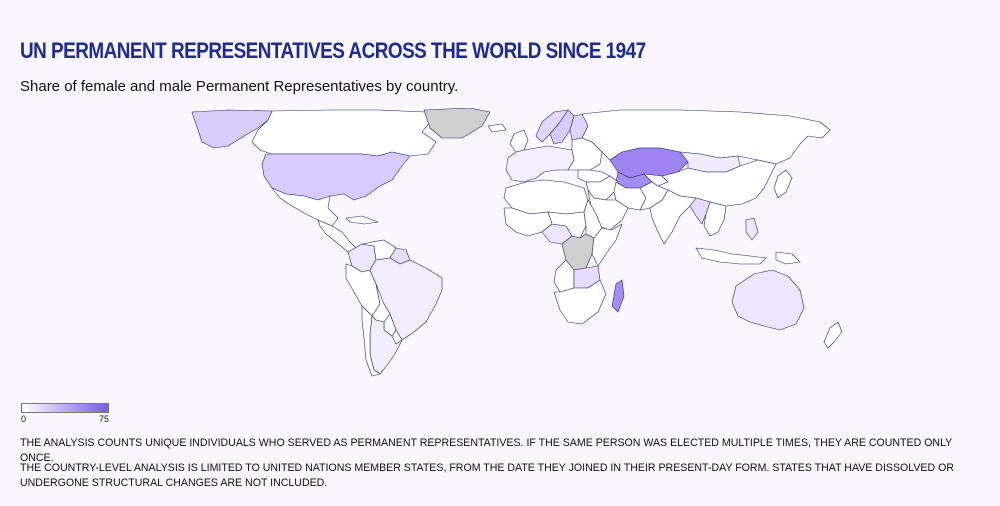  Describe the element at coordinates (731, 256) in the screenshot. I see `country-indonesia` at that location.